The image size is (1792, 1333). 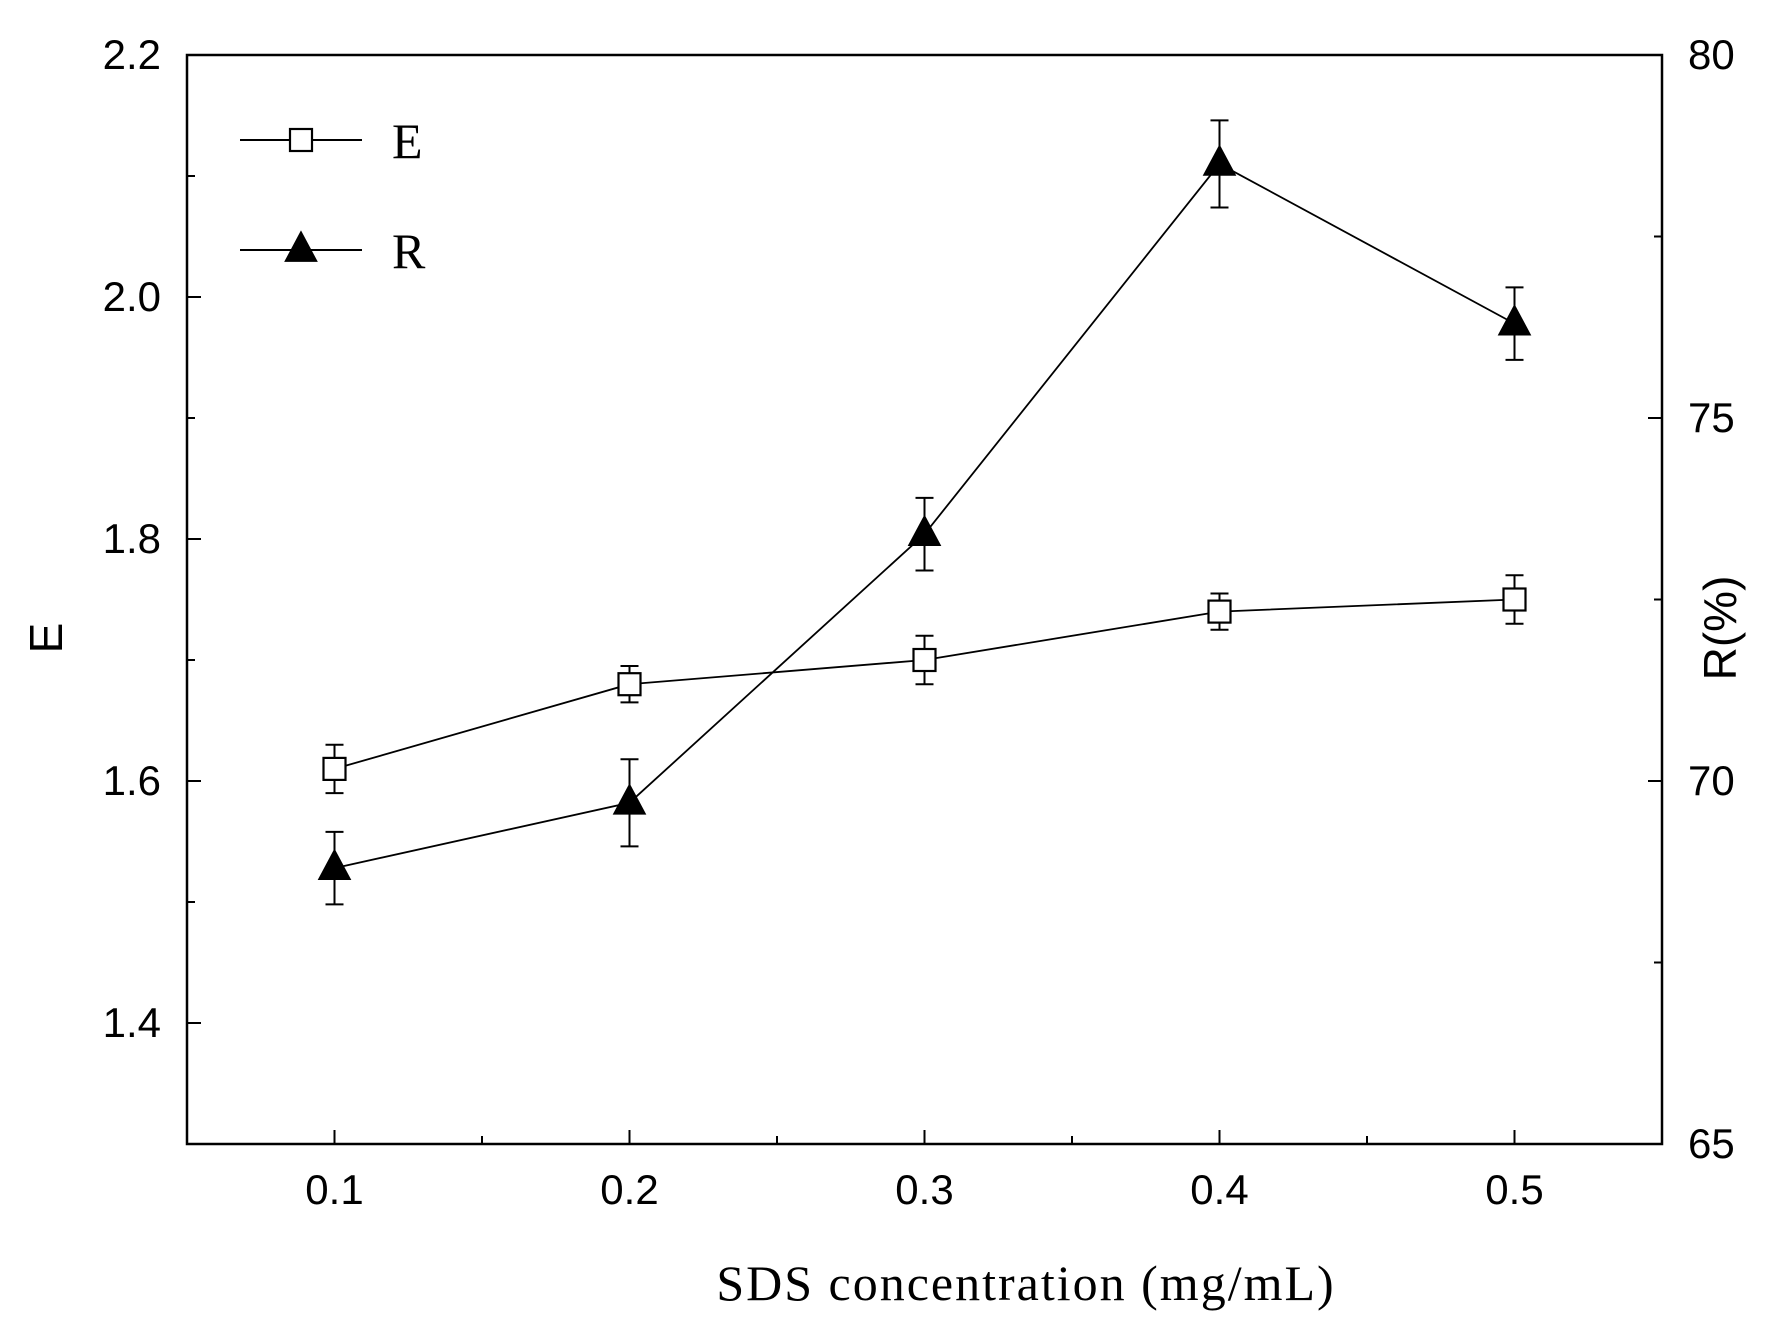 What do you see at coordinates (1711, 1143) in the screenshot?
I see `y2-tick-label: 65` at bounding box center [1711, 1143].